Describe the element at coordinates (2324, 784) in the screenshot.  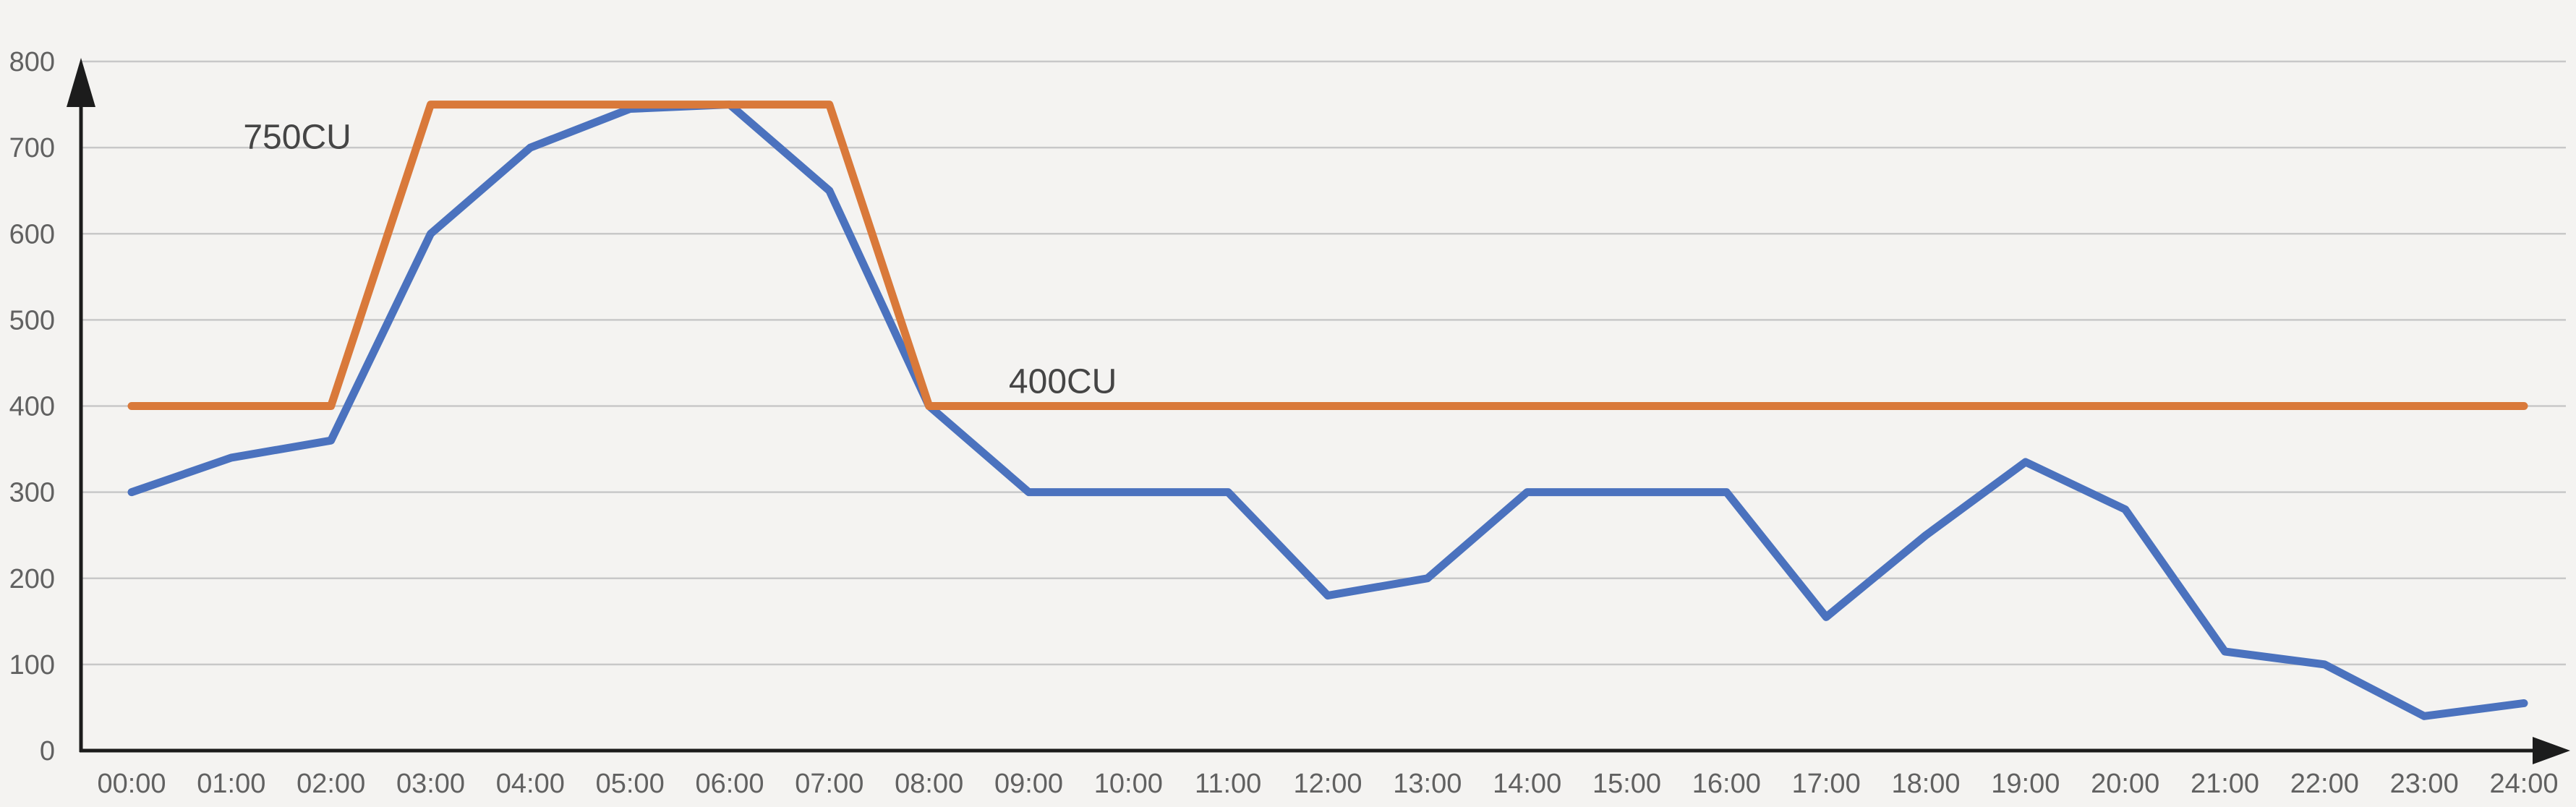
I see `x-tick-label-22:00: 22:00` at that location.